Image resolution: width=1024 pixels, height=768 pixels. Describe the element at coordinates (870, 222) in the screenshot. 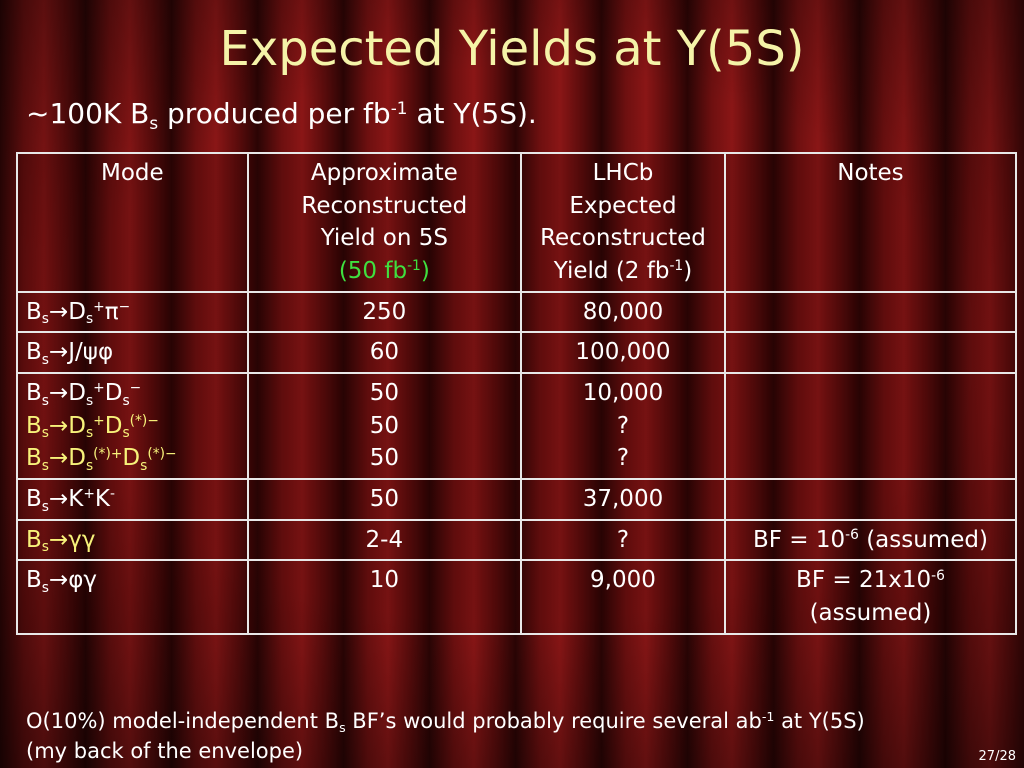

I see `header-notes: Notes` at that location.